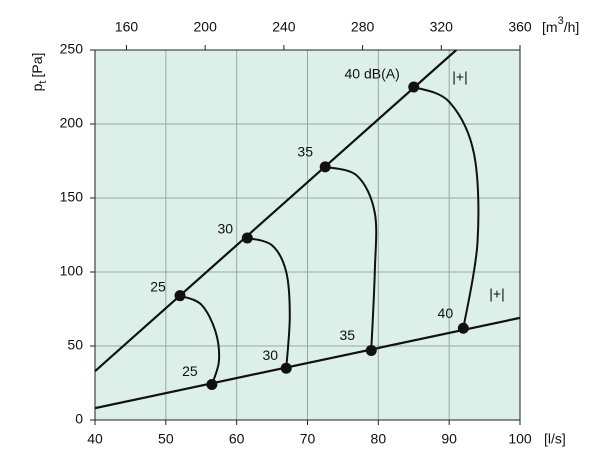 Image resolution: width=608 pixels, height=463 pixels. I want to click on y-label-main: p, so click(37, 87).